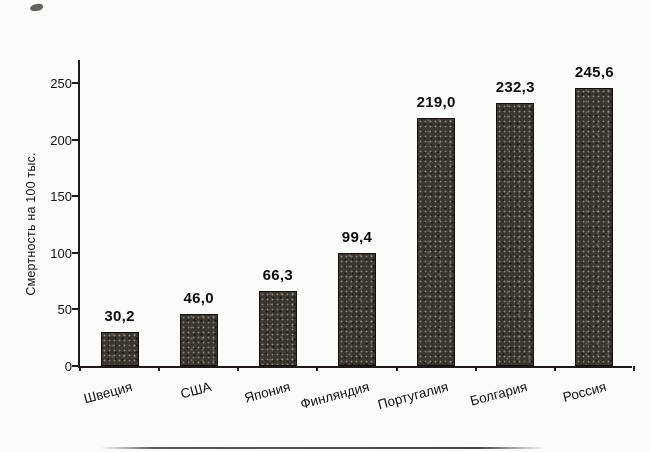 This screenshot has width=650, height=452. I want to click on bar-value-label: 99,4, so click(357, 237).